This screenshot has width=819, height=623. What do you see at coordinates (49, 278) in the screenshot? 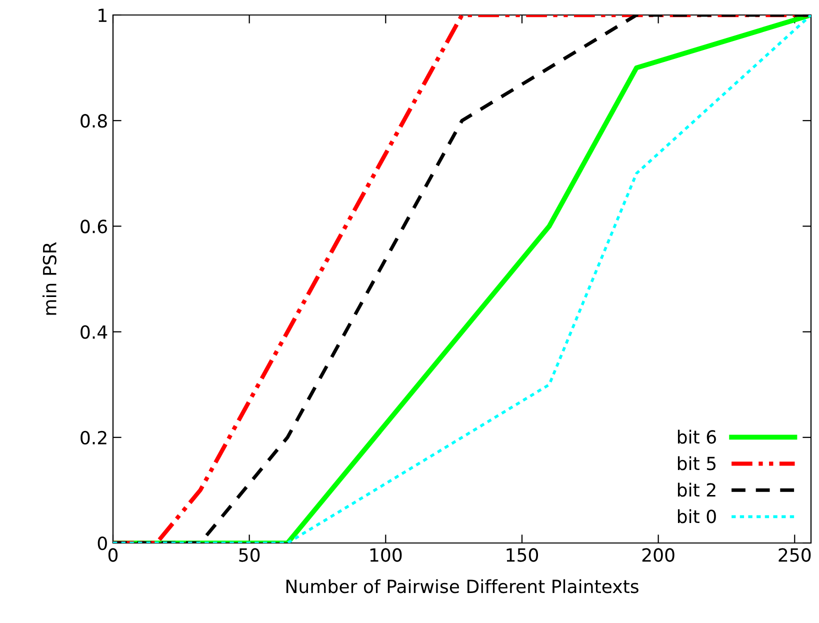
I see `y-axis-title: min PSR` at bounding box center [49, 278].